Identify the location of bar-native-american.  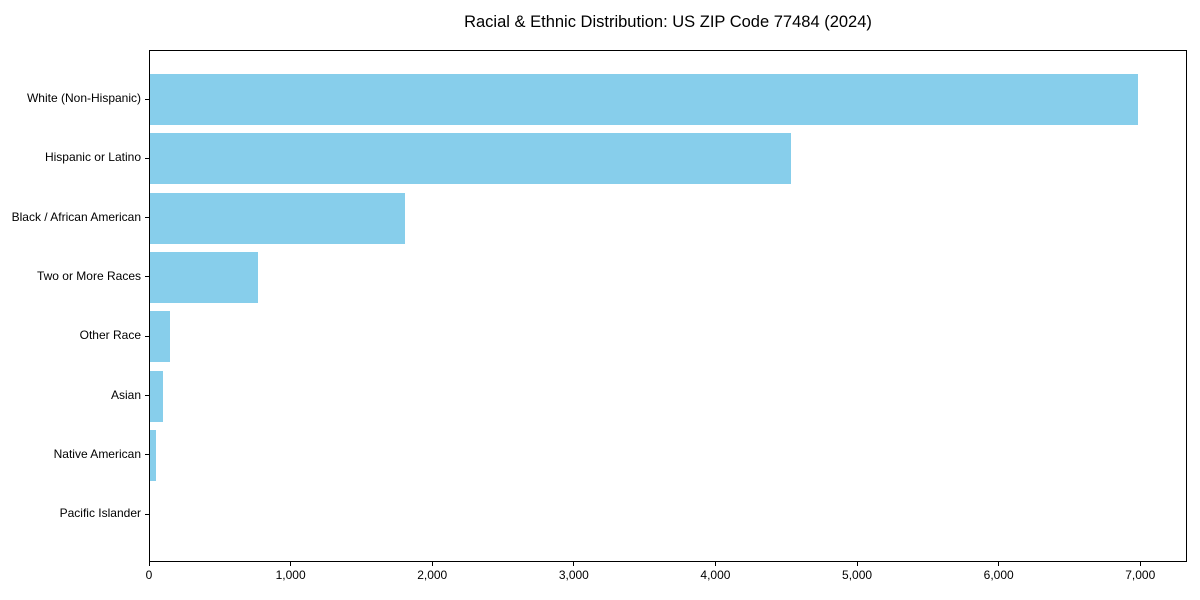
(153, 455).